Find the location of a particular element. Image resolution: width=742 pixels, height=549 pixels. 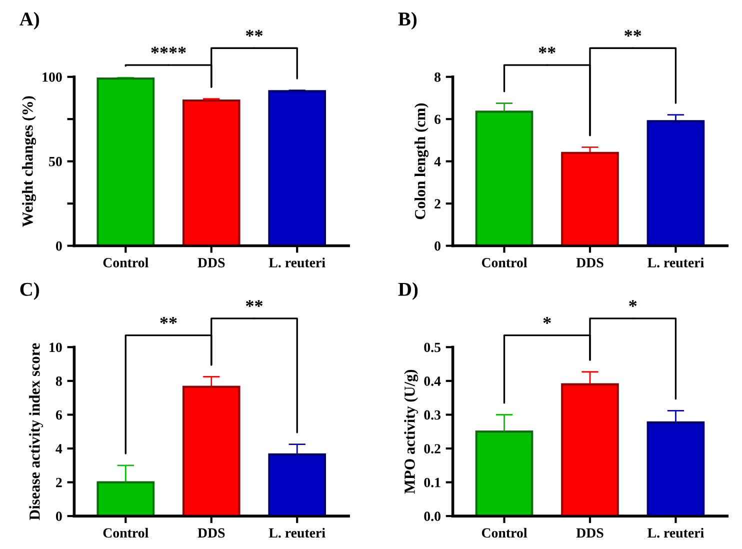

y-axis-title: Weight changes (%) is located at coordinates (29, 161).